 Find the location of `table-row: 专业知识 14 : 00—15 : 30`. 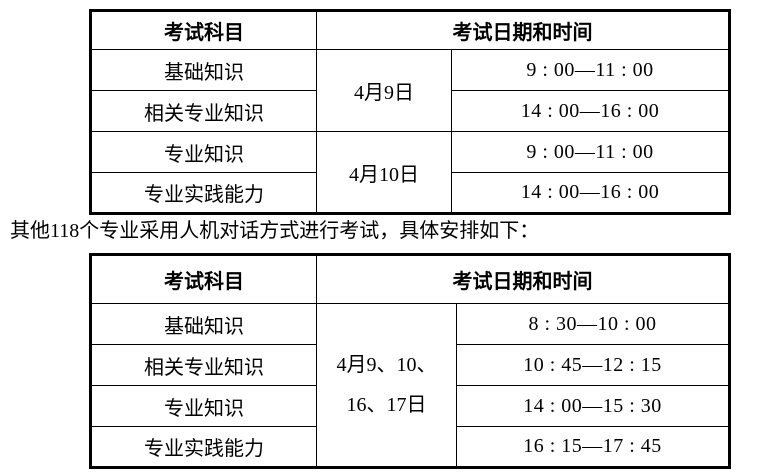

table-row: 专业知识 14 : 00—15 : 30 is located at coordinates (410, 406).